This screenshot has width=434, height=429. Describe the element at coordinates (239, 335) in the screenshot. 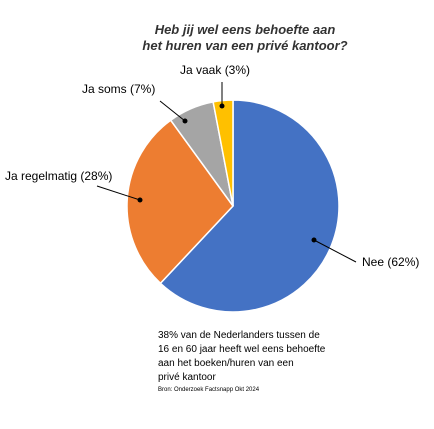

I see `note: 38% van de Nederlanders tussen de` at that location.